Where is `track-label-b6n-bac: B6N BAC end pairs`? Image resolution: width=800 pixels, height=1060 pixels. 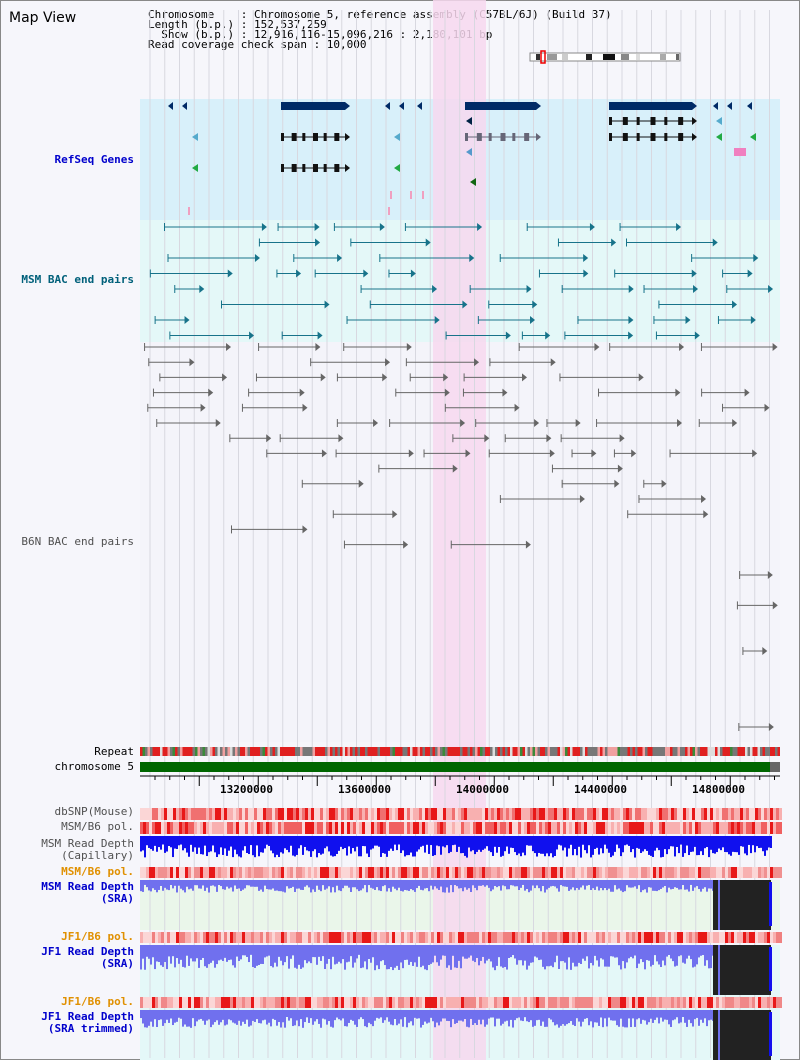 track-label-b6n-bac: B6N BAC end pairs is located at coordinates (77, 541).